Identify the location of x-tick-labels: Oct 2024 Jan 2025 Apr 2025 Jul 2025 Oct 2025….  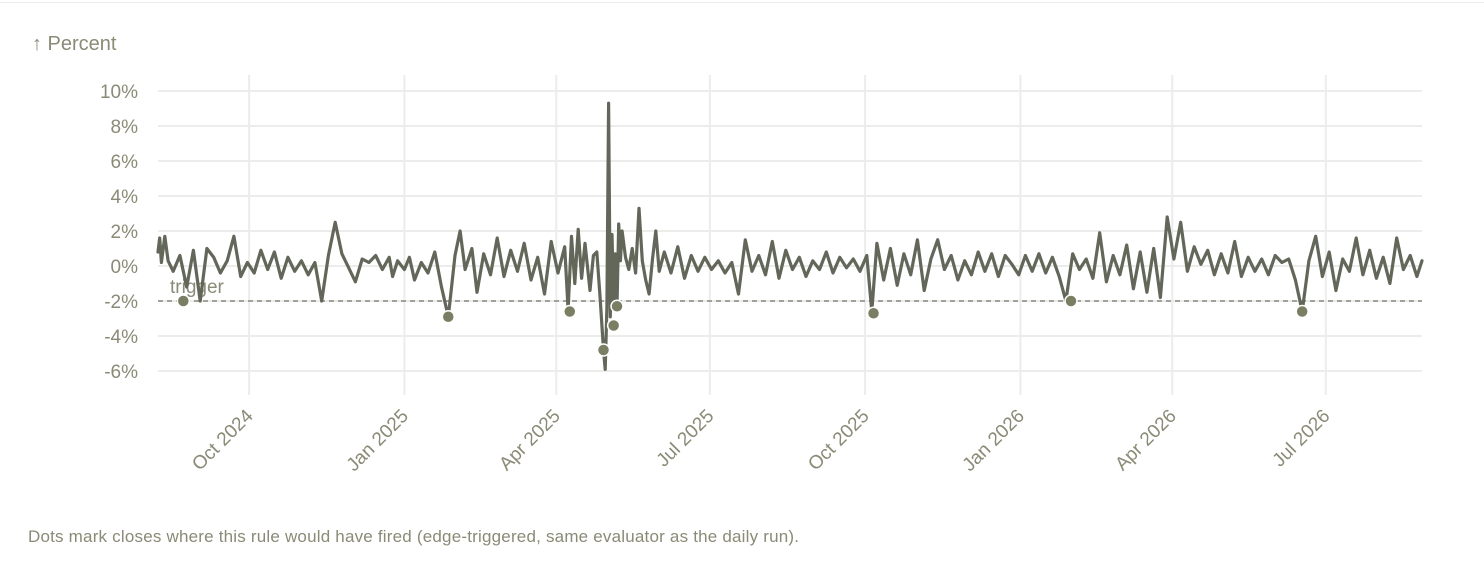
(761, 440).